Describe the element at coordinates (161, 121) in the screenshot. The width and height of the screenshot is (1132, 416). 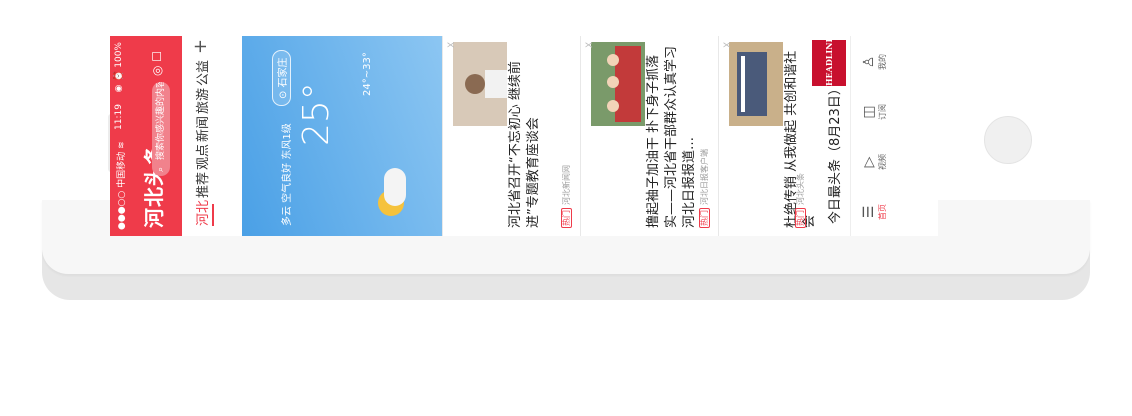
I see `search-placeholder: 搜索你感兴趣的内容` at that location.